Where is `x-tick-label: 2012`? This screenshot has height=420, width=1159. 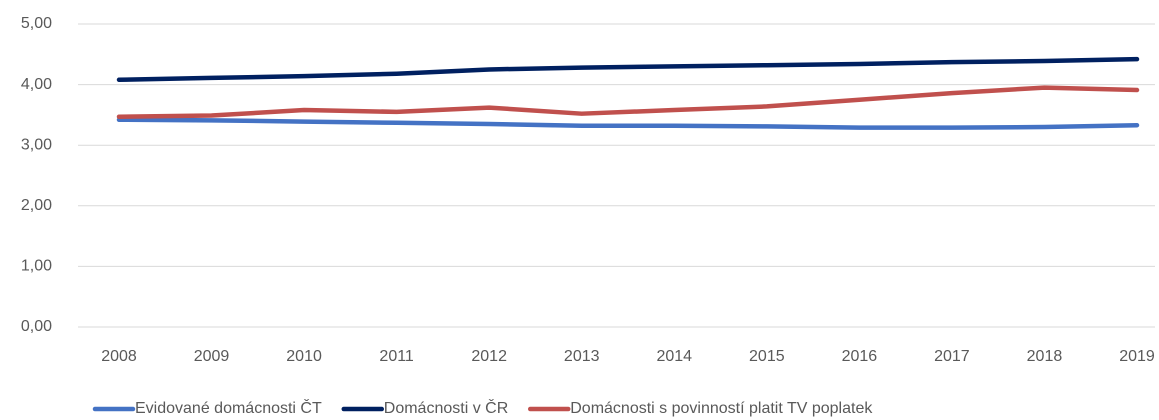
x-tick-label: 2012 is located at coordinates (489, 356).